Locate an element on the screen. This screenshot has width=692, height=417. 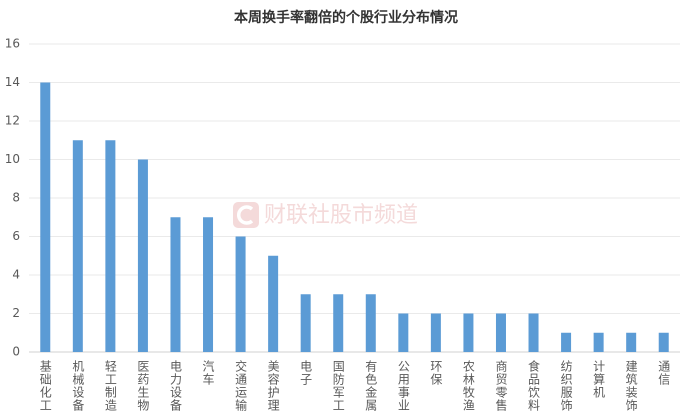
x-tick-label: 计算机 is located at coordinates (599, 379).